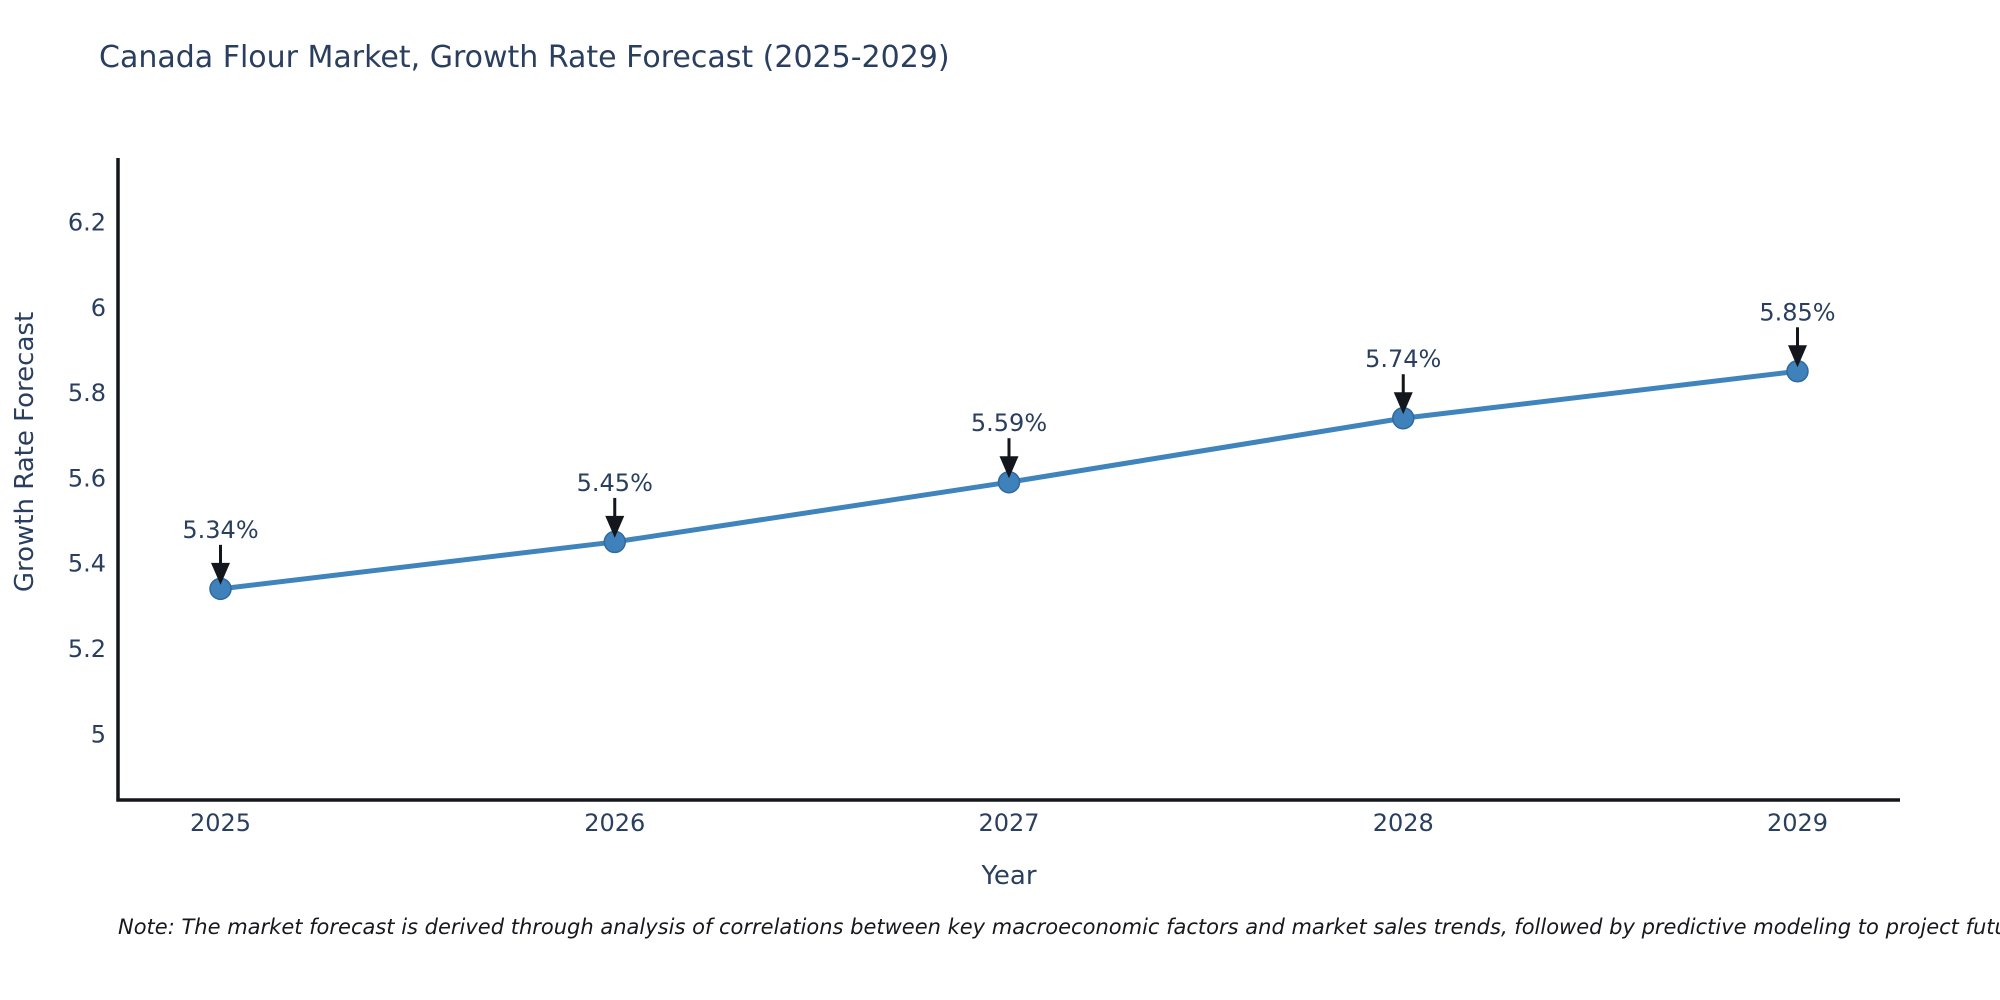  Describe the element at coordinates (614, 823) in the screenshot. I see `x-tick-label-2026: 2026` at that location.